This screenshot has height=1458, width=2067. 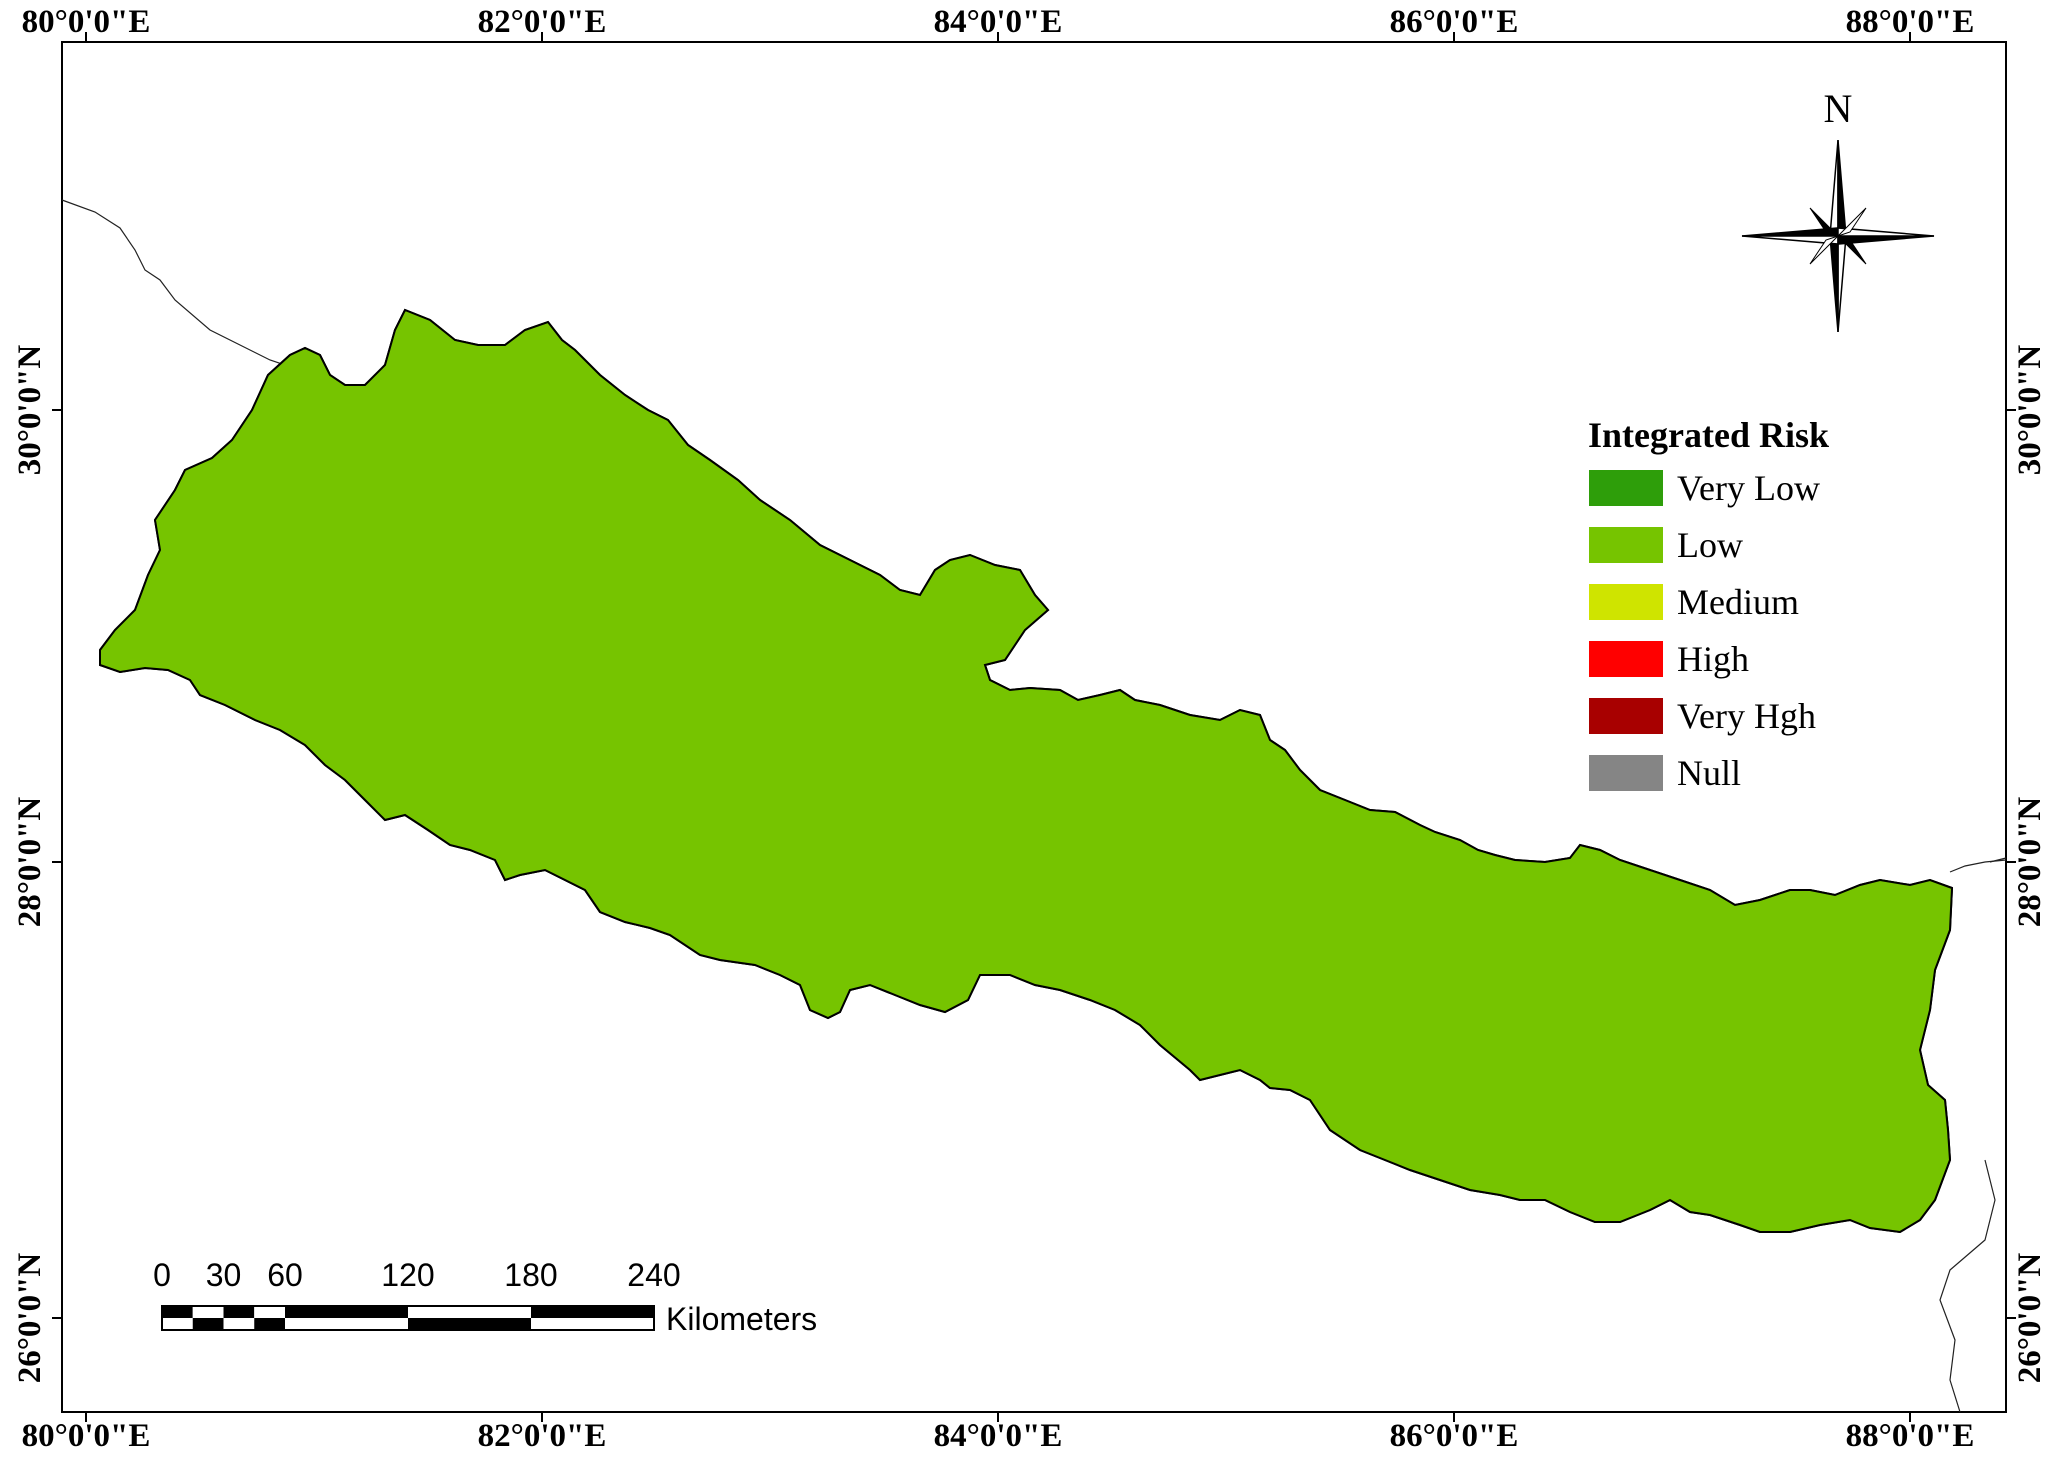 I want to click on scale-tick-labels: 0 30 60 120 180 240, so click(x=417, y=1275).